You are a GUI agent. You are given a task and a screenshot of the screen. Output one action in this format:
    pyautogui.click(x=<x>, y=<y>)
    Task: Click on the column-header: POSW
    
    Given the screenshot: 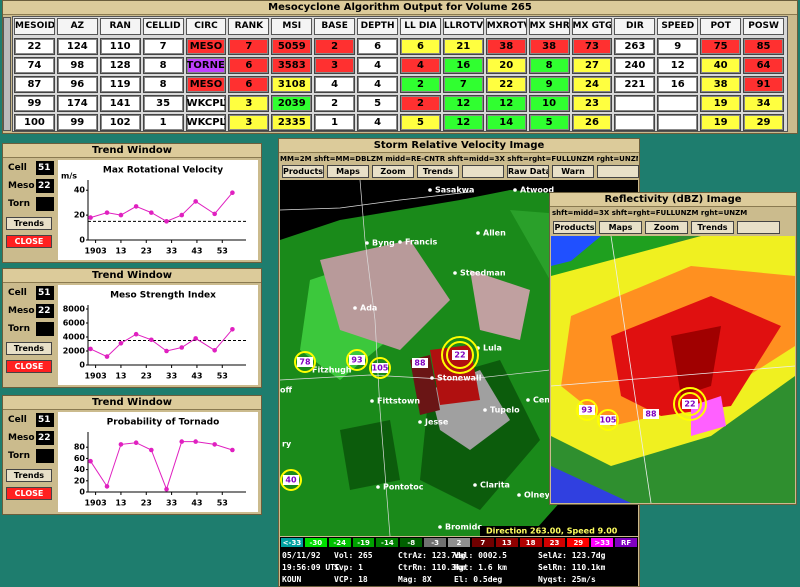 What is the action you would take?
    pyautogui.click(x=763, y=26)
    